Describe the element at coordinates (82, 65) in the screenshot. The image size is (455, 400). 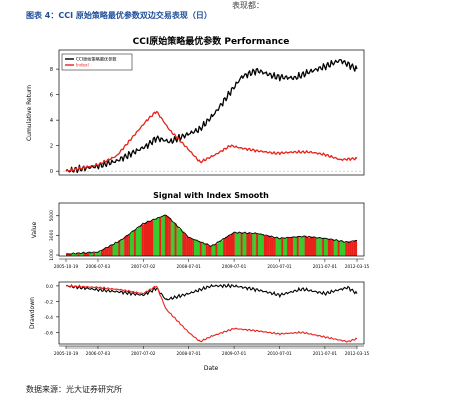
I see `legend-entry: IndexI` at that location.